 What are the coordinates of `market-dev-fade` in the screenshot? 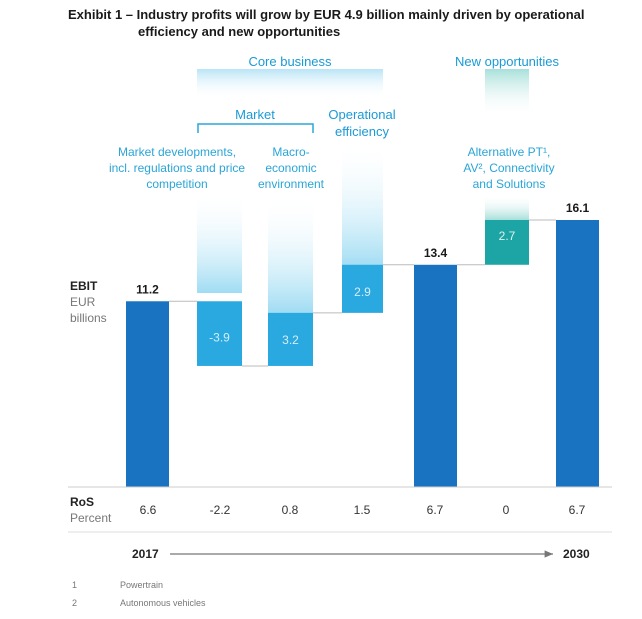 It's located at (219, 241).